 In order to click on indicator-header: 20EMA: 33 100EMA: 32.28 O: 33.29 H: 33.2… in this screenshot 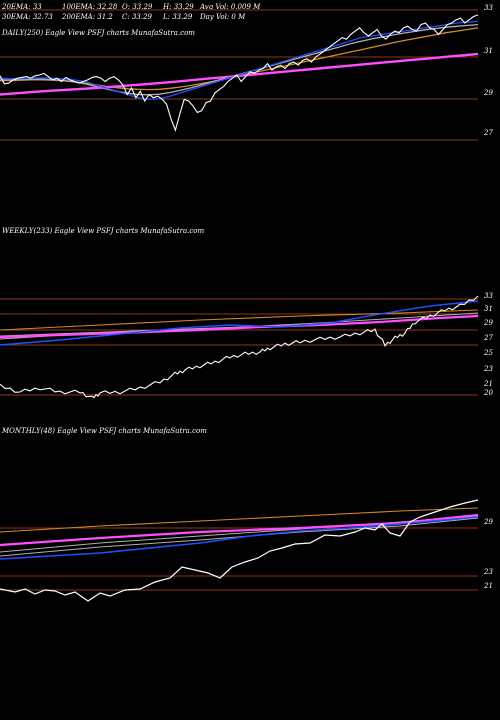, I will do `click(131, 12)`.